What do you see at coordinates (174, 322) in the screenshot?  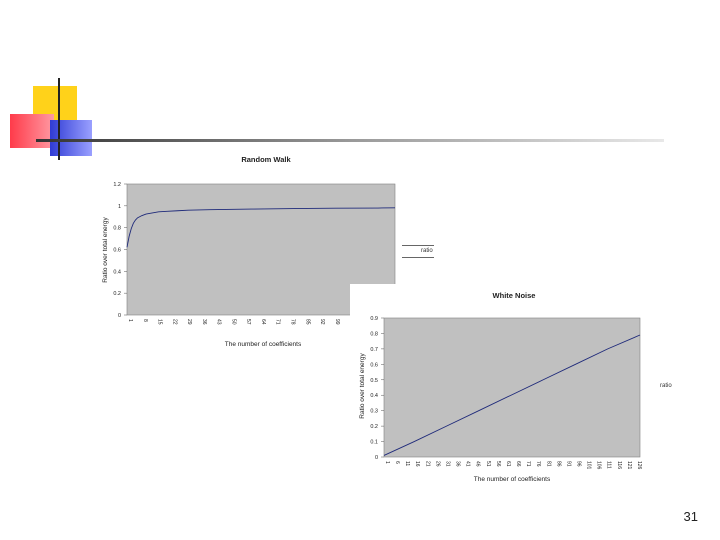 I see `x-tick-label: 22` at bounding box center [174, 322].